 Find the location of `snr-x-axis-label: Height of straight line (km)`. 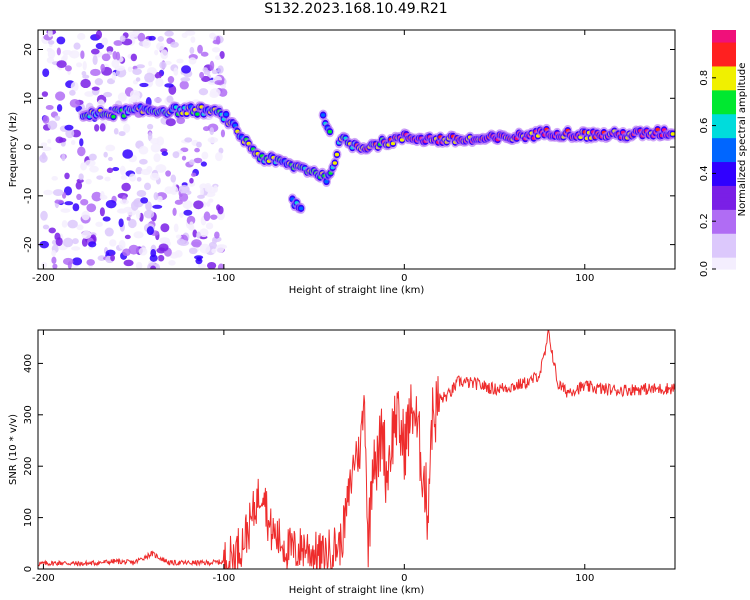

snr-x-axis-label: Height of straight line (km) is located at coordinates (357, 590).